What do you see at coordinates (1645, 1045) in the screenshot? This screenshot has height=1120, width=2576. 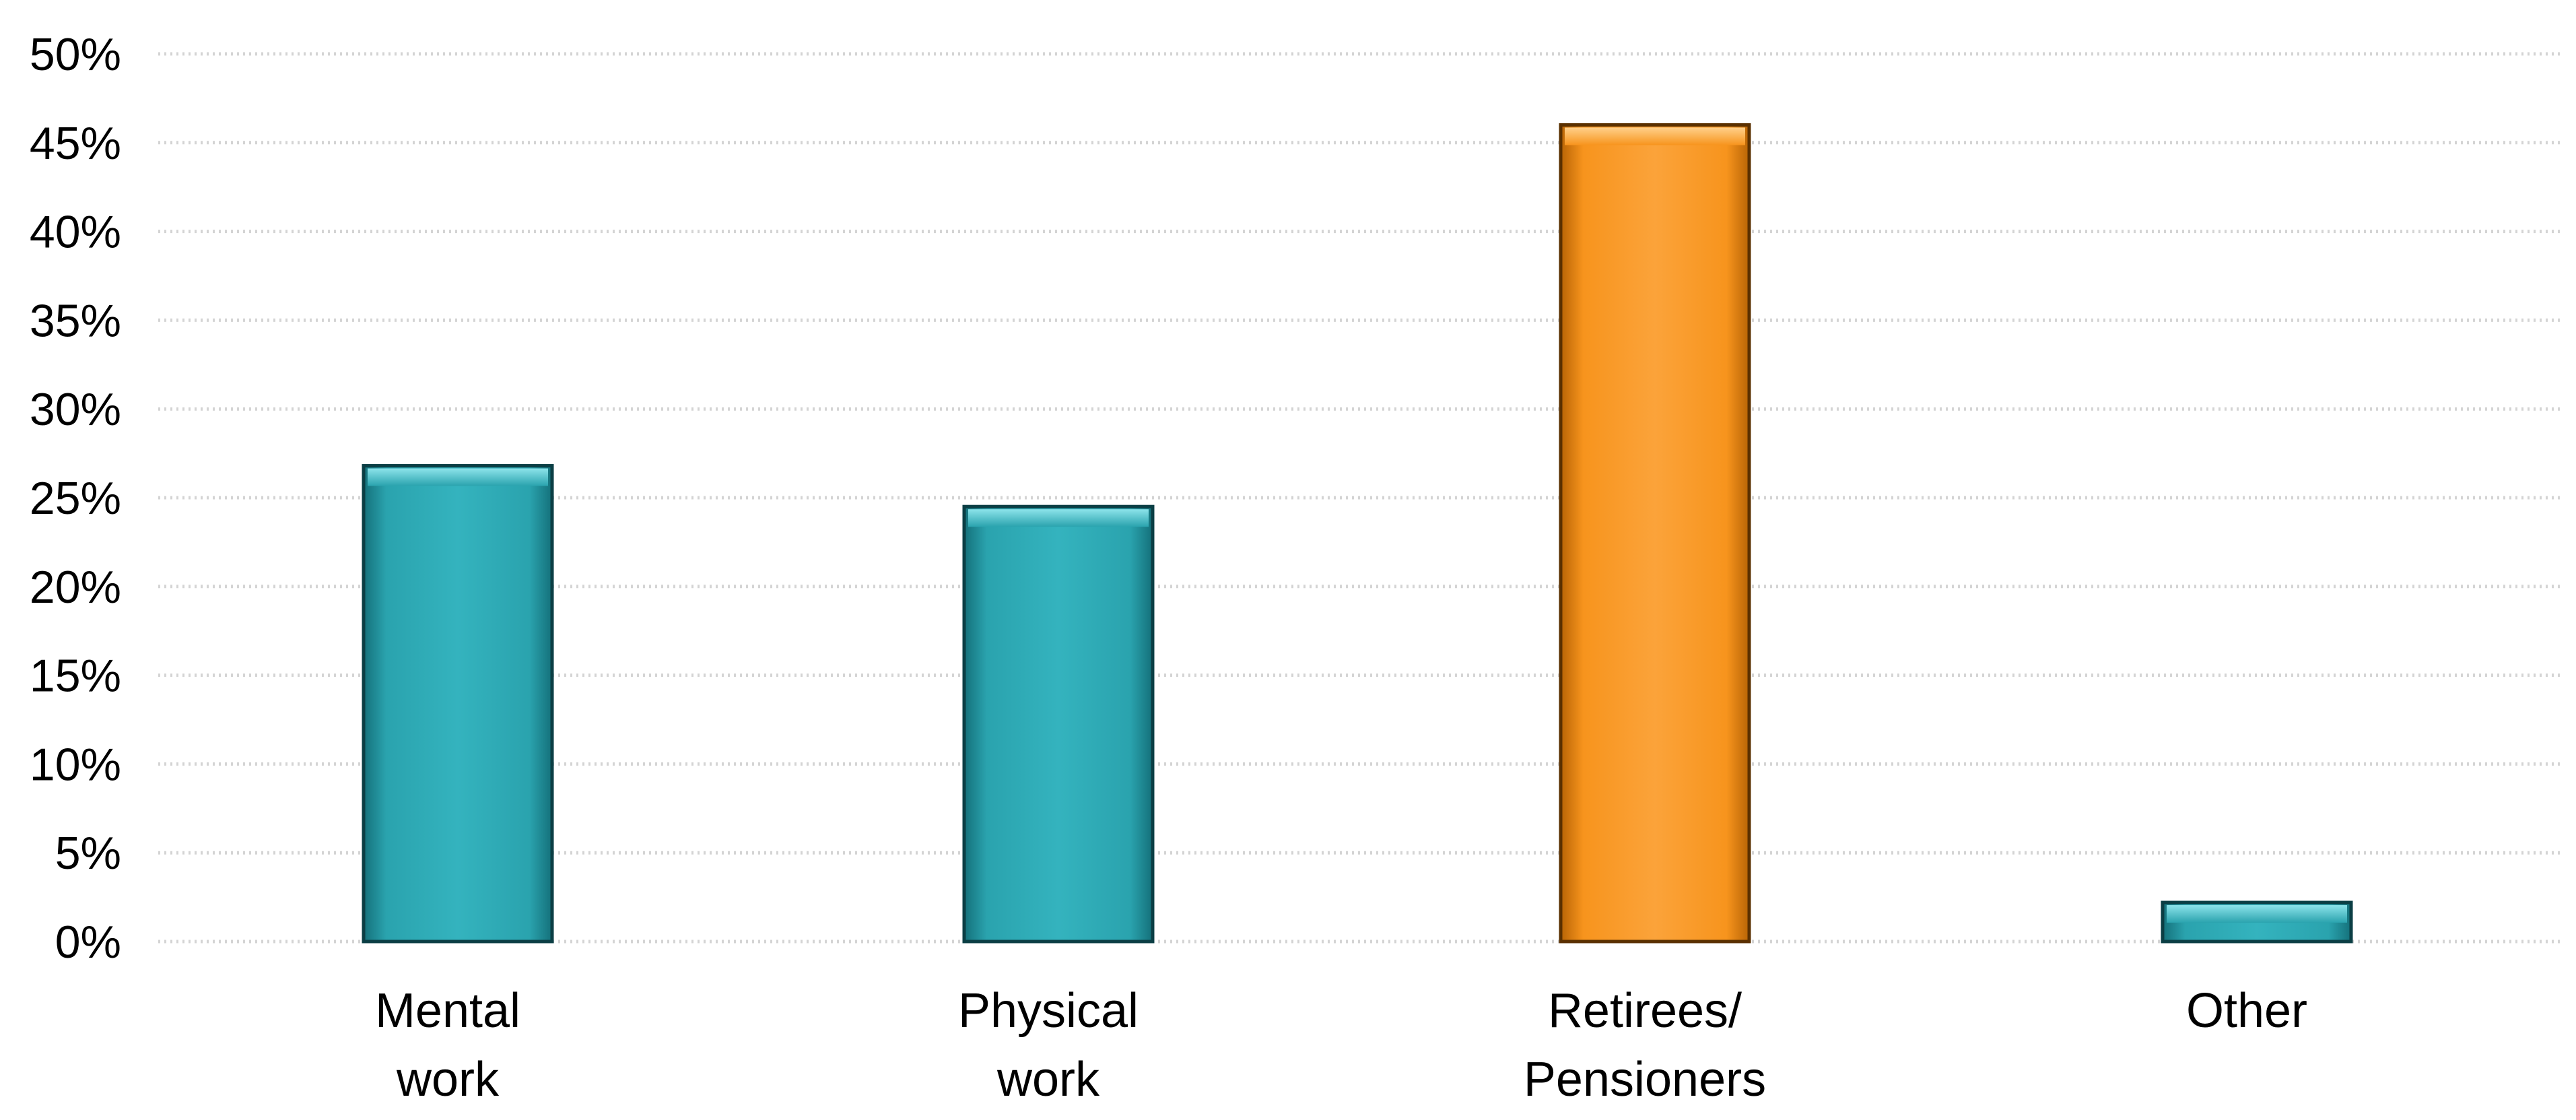 I see `x-category-label: Retirees/Pensioners` at bounding box center [1645, 1045].